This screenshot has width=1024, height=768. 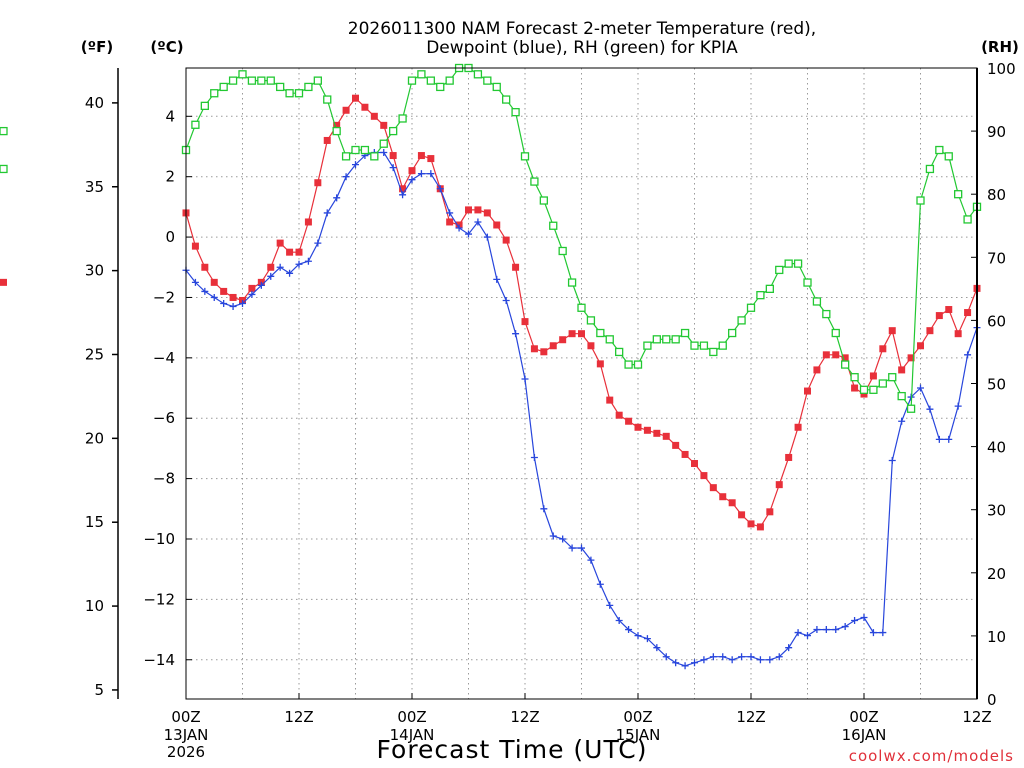 I want to click on rh-tick-label: 0, so click(x=992, y=700).